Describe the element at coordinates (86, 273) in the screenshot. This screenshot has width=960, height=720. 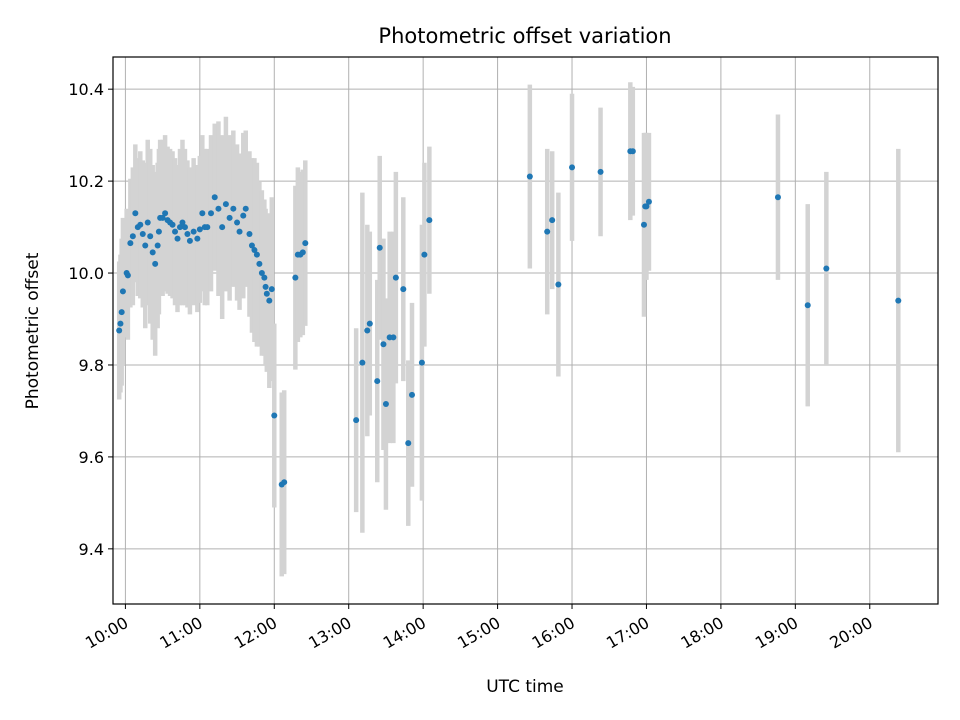
I see `y-tick-label: 10.0` at that location.